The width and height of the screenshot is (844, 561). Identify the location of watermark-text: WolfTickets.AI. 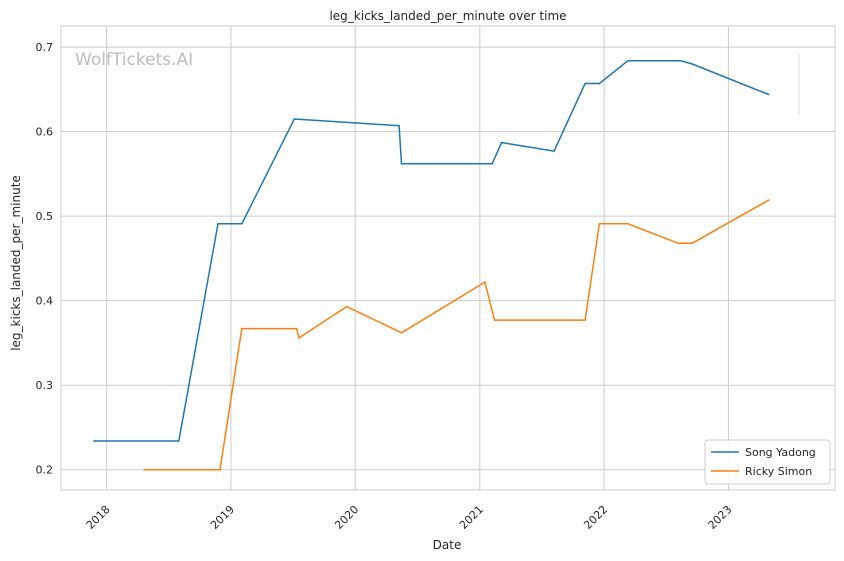
(134, 60).